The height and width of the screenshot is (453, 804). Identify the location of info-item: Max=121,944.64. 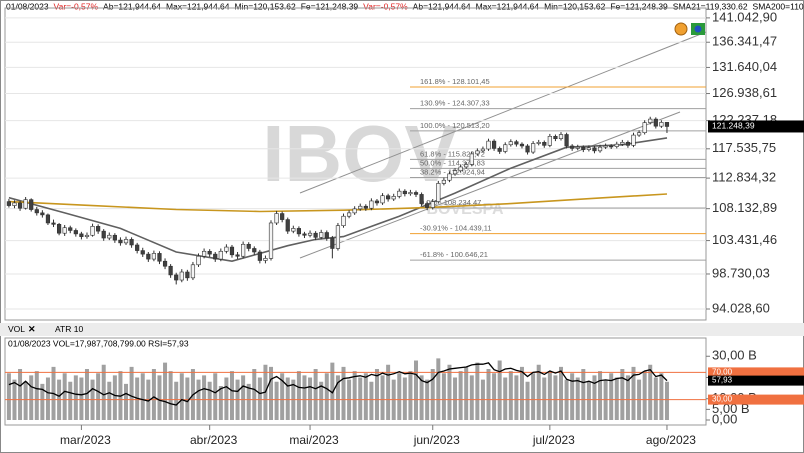
(198, 6).